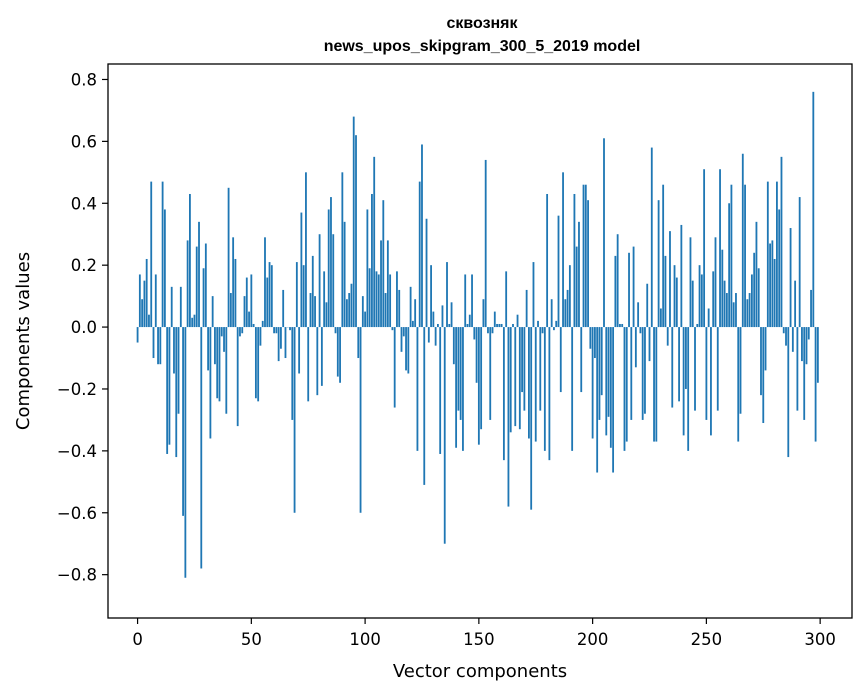  What do you see at coordinates (479, 639) in the screenshot?
I see `x-tick-label: 150` at bounding box center [479, 639].